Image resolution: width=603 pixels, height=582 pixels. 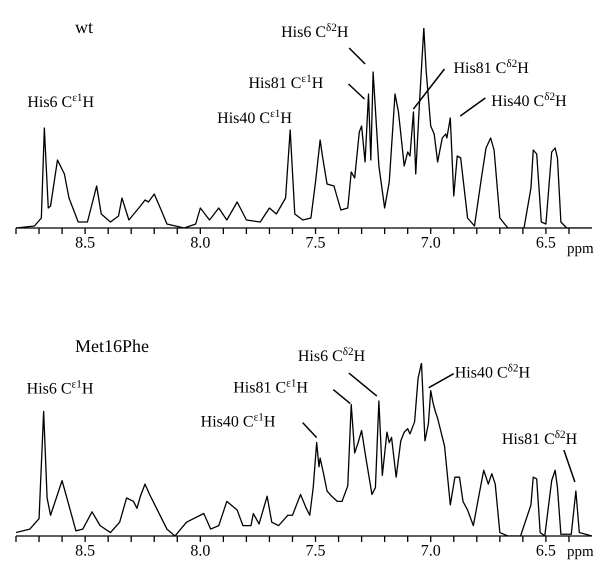 I want to click on chart-title: Met16Phe, so click(x=112, y=346).